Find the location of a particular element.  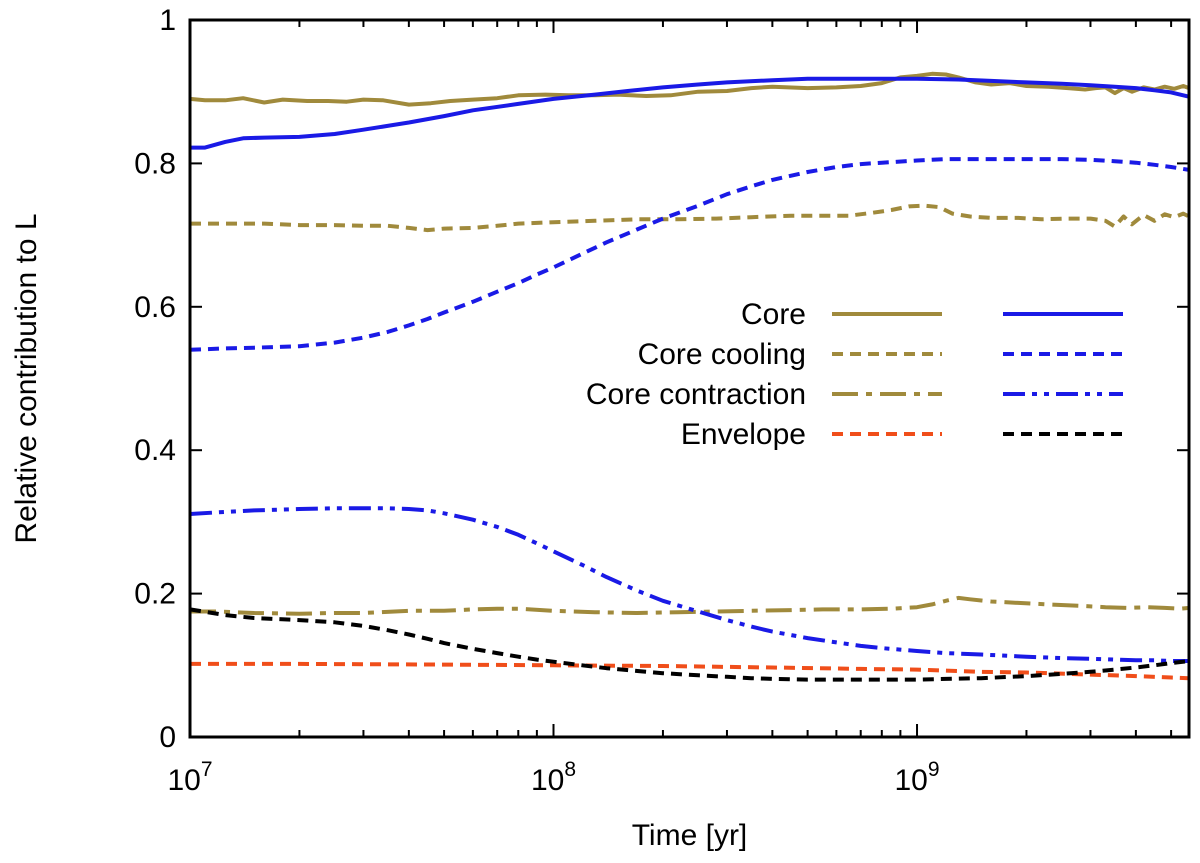

y-tick-label: 0 is located at coordinates (167, 737).